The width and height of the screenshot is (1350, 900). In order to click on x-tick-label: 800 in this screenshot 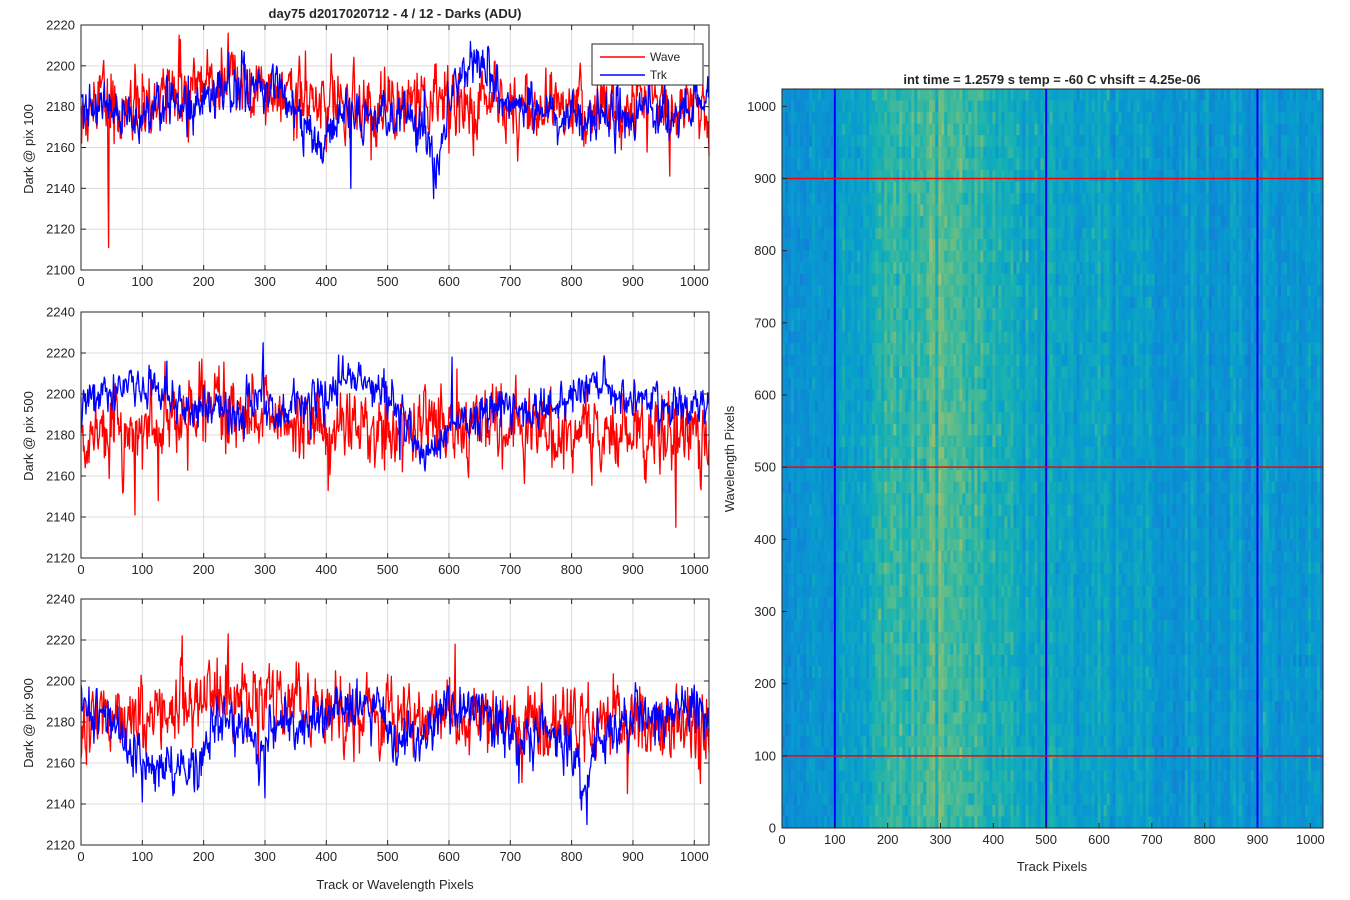, I will do `click(572, 856)`.